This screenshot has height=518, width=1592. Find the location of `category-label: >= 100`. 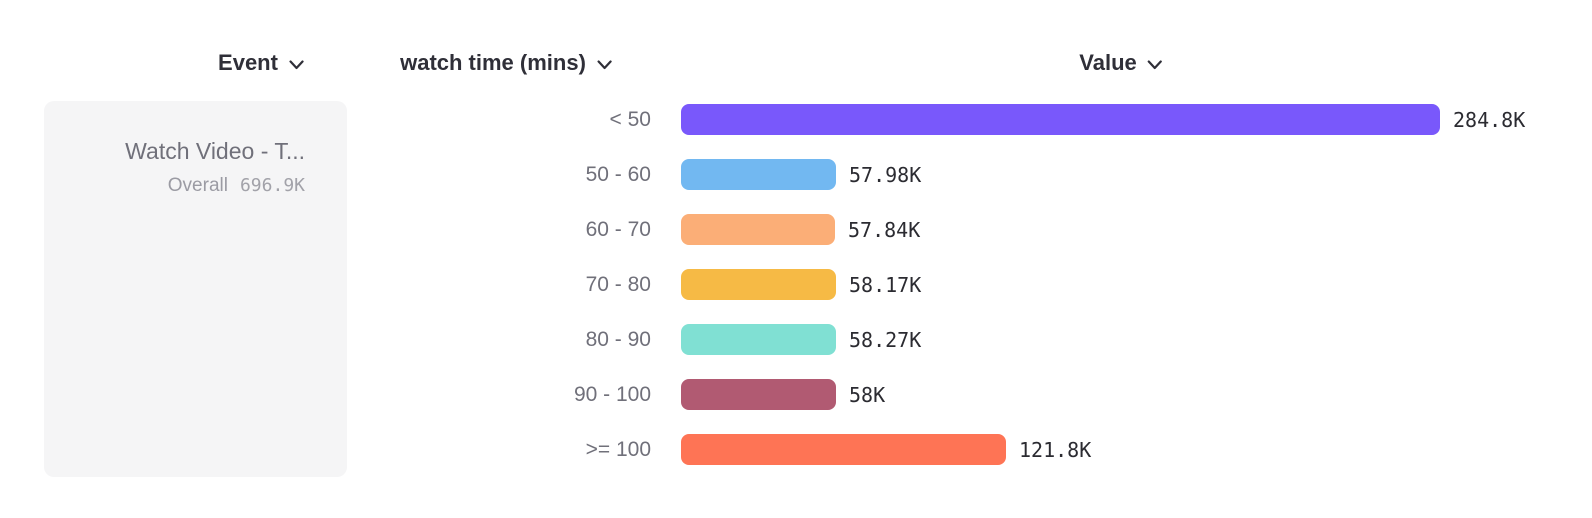

category-label: >= 100 is located at coordinates (618, 449).